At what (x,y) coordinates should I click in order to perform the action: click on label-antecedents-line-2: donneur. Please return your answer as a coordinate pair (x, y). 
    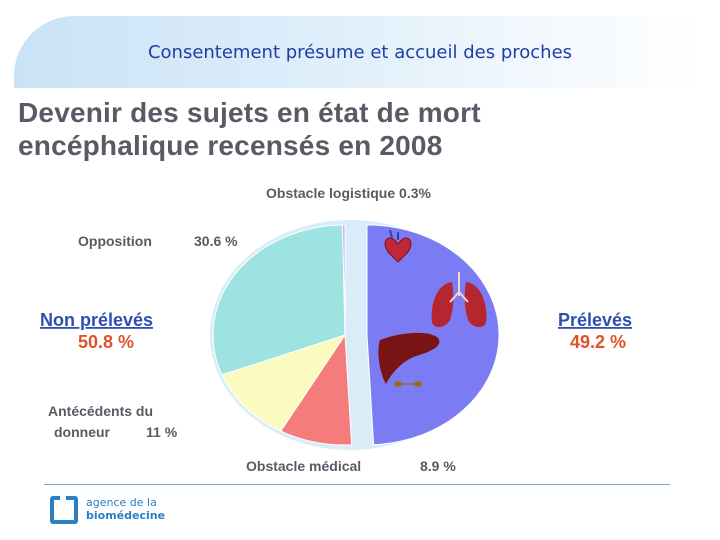
    Looking at the image, I should click on (82, 432).